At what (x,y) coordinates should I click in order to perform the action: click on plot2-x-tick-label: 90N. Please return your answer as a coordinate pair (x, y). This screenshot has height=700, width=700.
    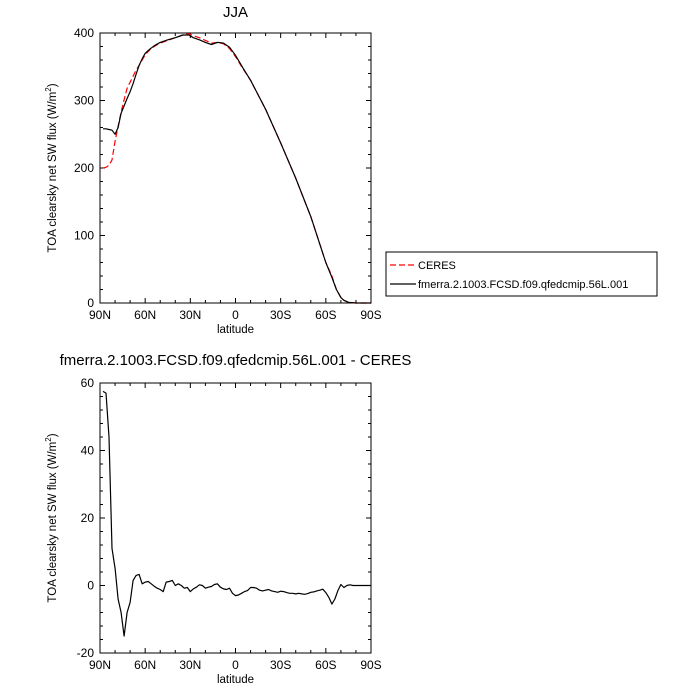
    Looking at the image, I should click on (100, 665).